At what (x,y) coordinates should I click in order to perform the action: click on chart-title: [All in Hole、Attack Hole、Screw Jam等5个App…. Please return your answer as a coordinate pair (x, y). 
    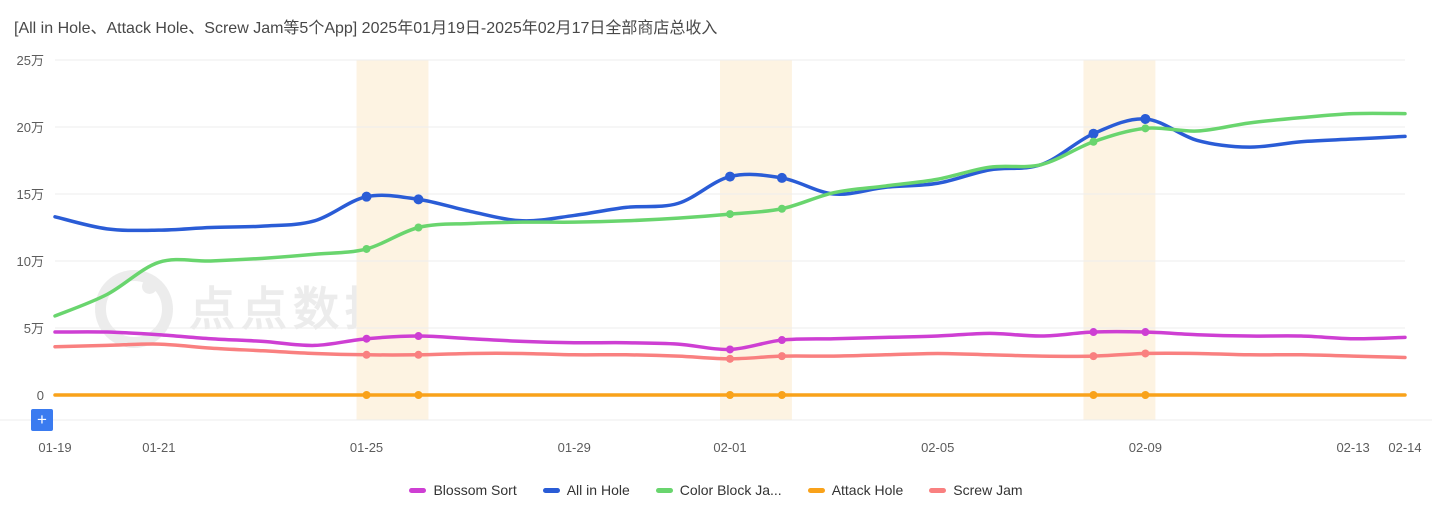
    Looking at the image, I should click on (366, 28).